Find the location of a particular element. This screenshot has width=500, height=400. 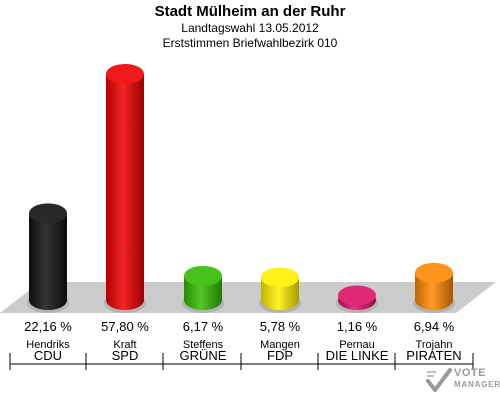

category-label: DIE LINKE is located at coordinates (357, 355).